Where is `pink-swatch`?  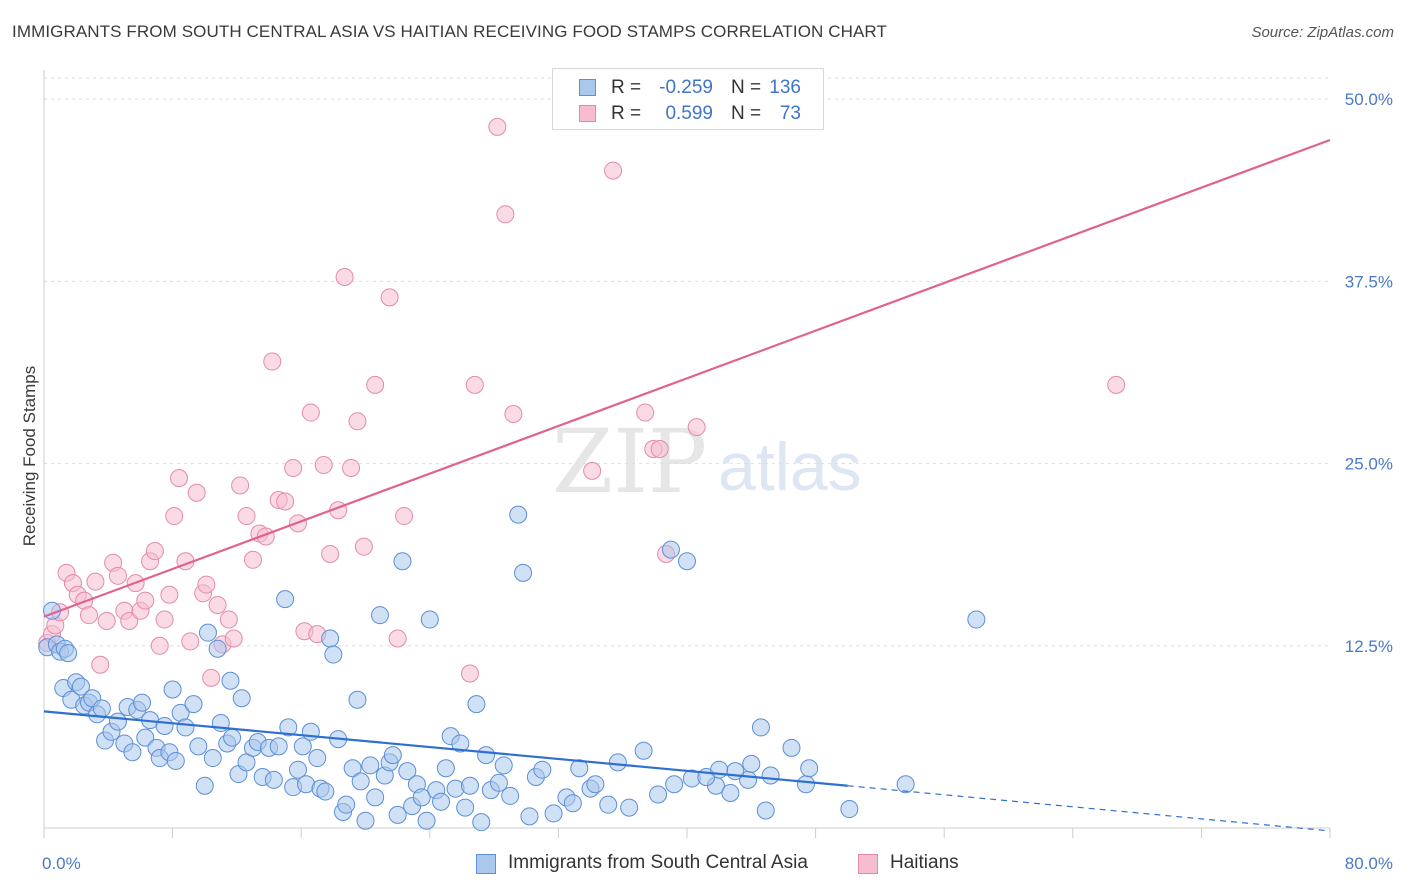 pink-swatch is located at coordinates (587, 113).